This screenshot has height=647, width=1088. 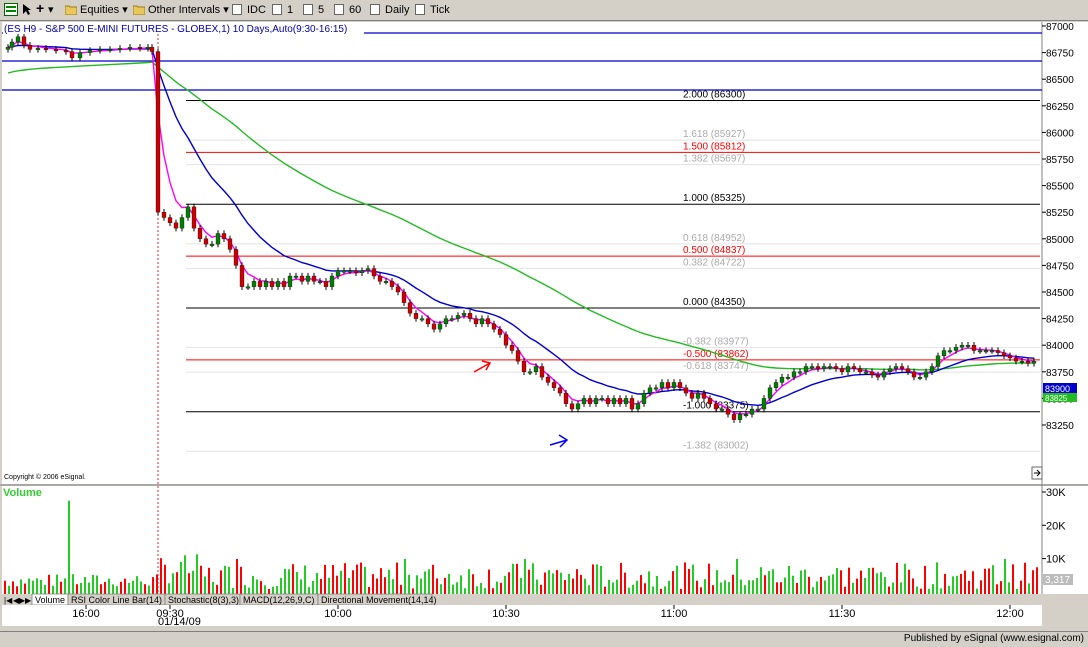 What do you see at coordinates (8, 600) in the screenshot?
I see `first-tab-icon: |◀` at bounding box center [8, 600].